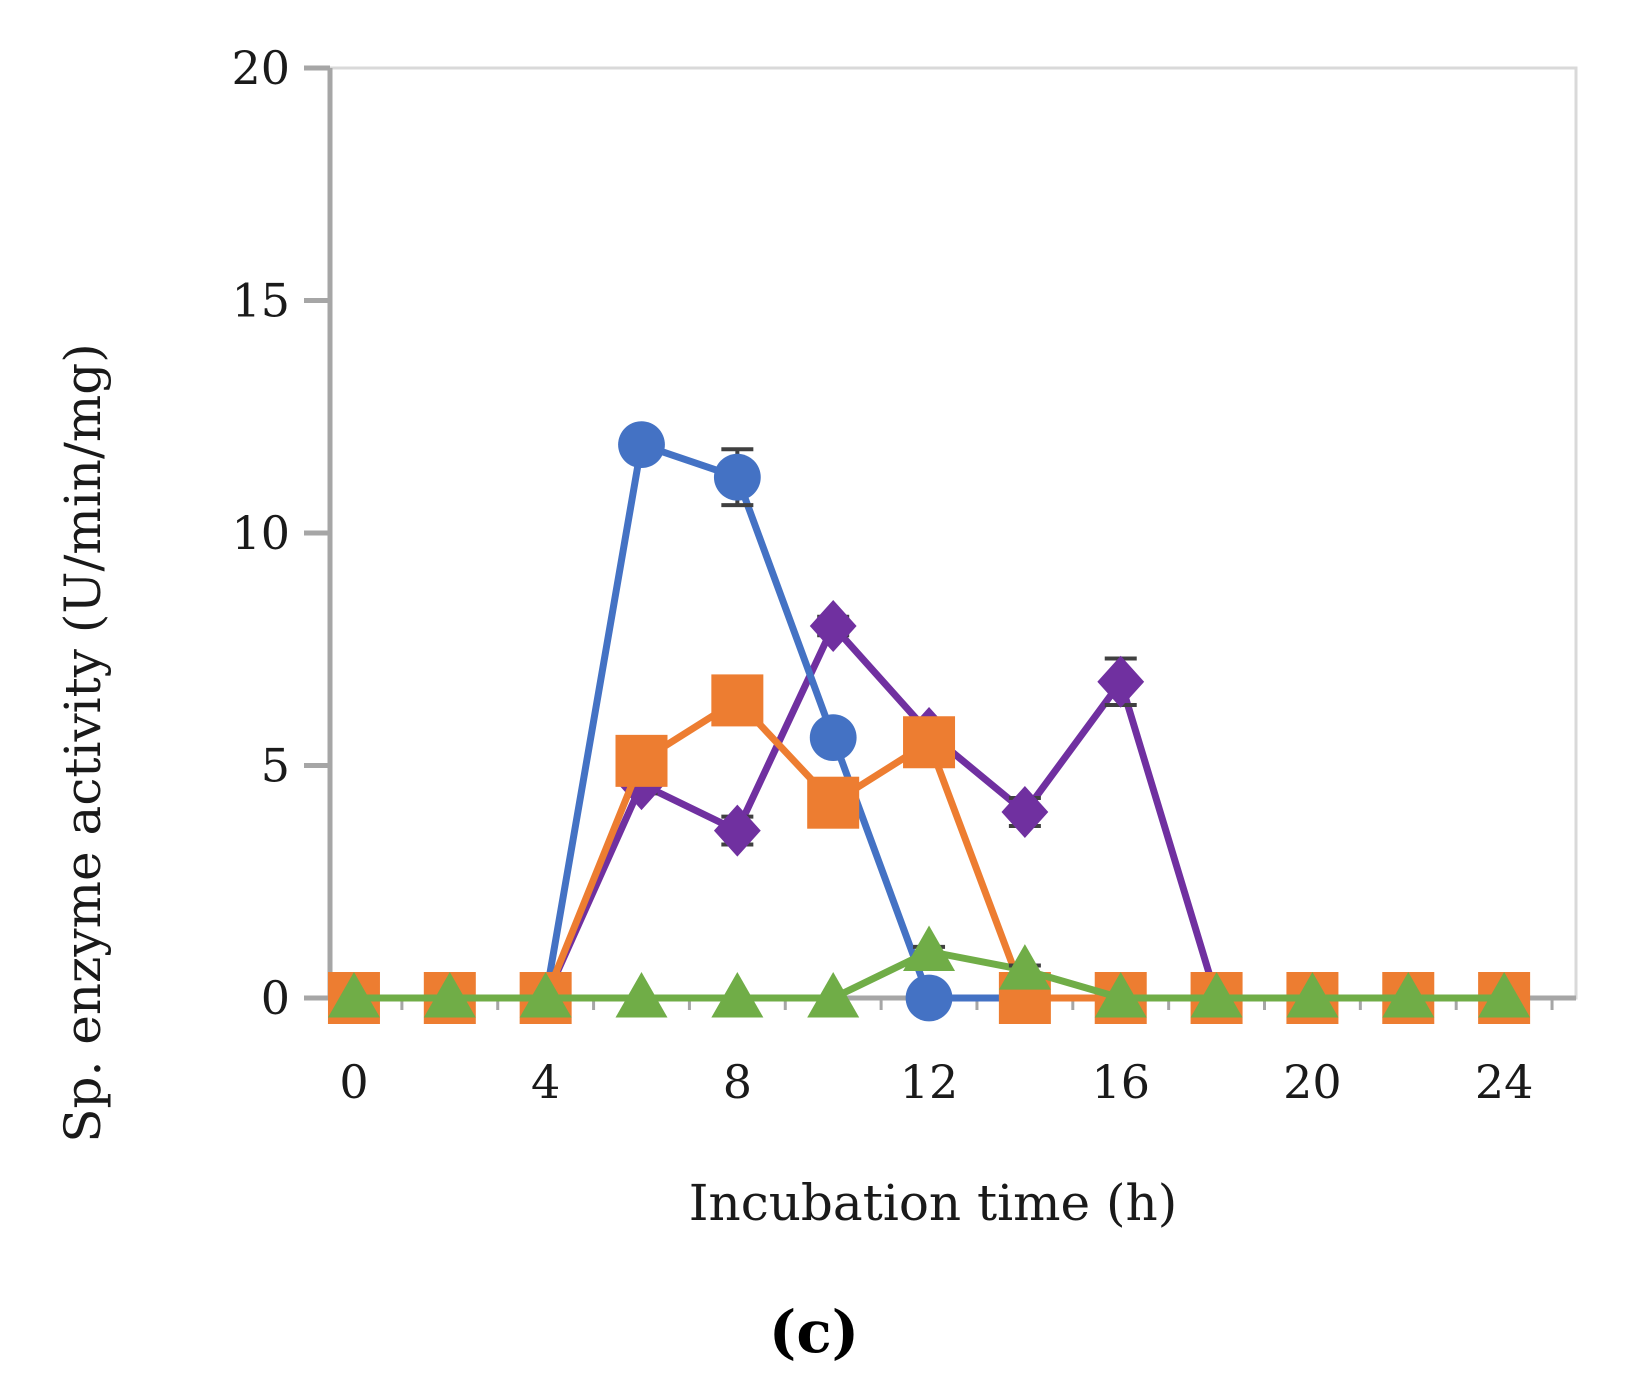 The image size is (1628, 1388). What do you see at coordinates (1120, 1082) in the screenshot?
I see `x-tick-label: 16` at bounding box center [1120, 1082].